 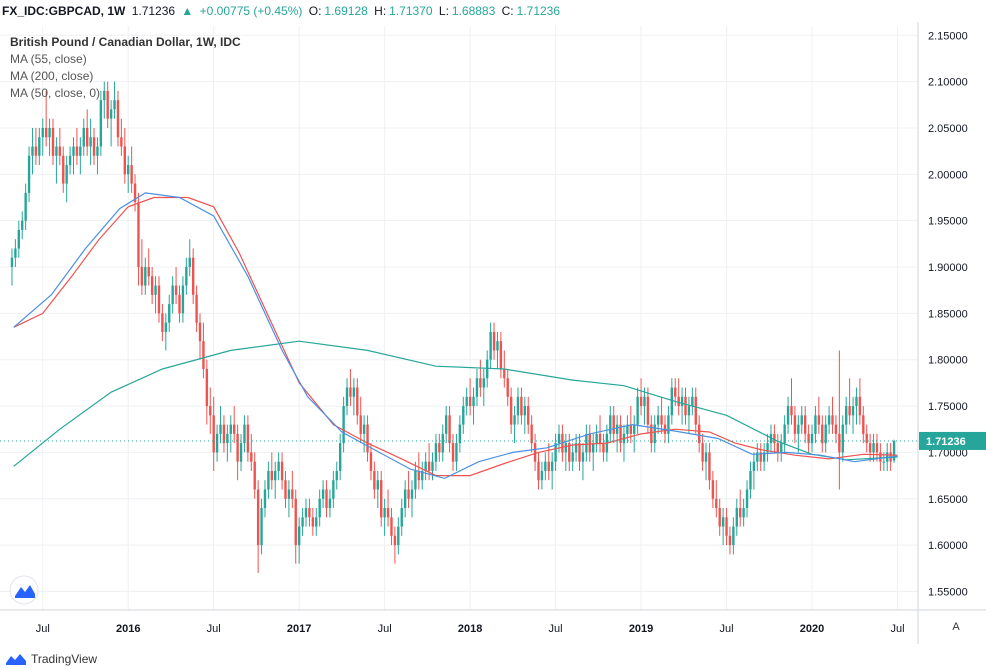 I want to click on legend-ma55: MA (55, close), so click(x=48, y=59).